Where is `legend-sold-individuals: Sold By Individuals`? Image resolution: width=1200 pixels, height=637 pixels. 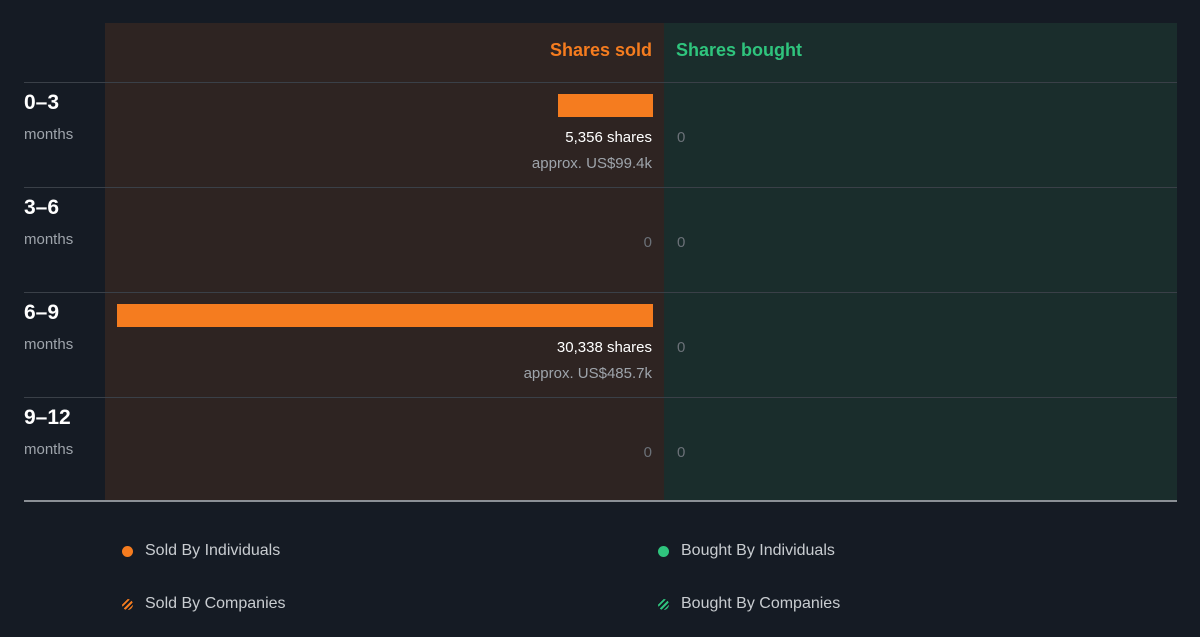
legend-sold-individuals: Sold By Individuals is located at coordinates (201, 551).